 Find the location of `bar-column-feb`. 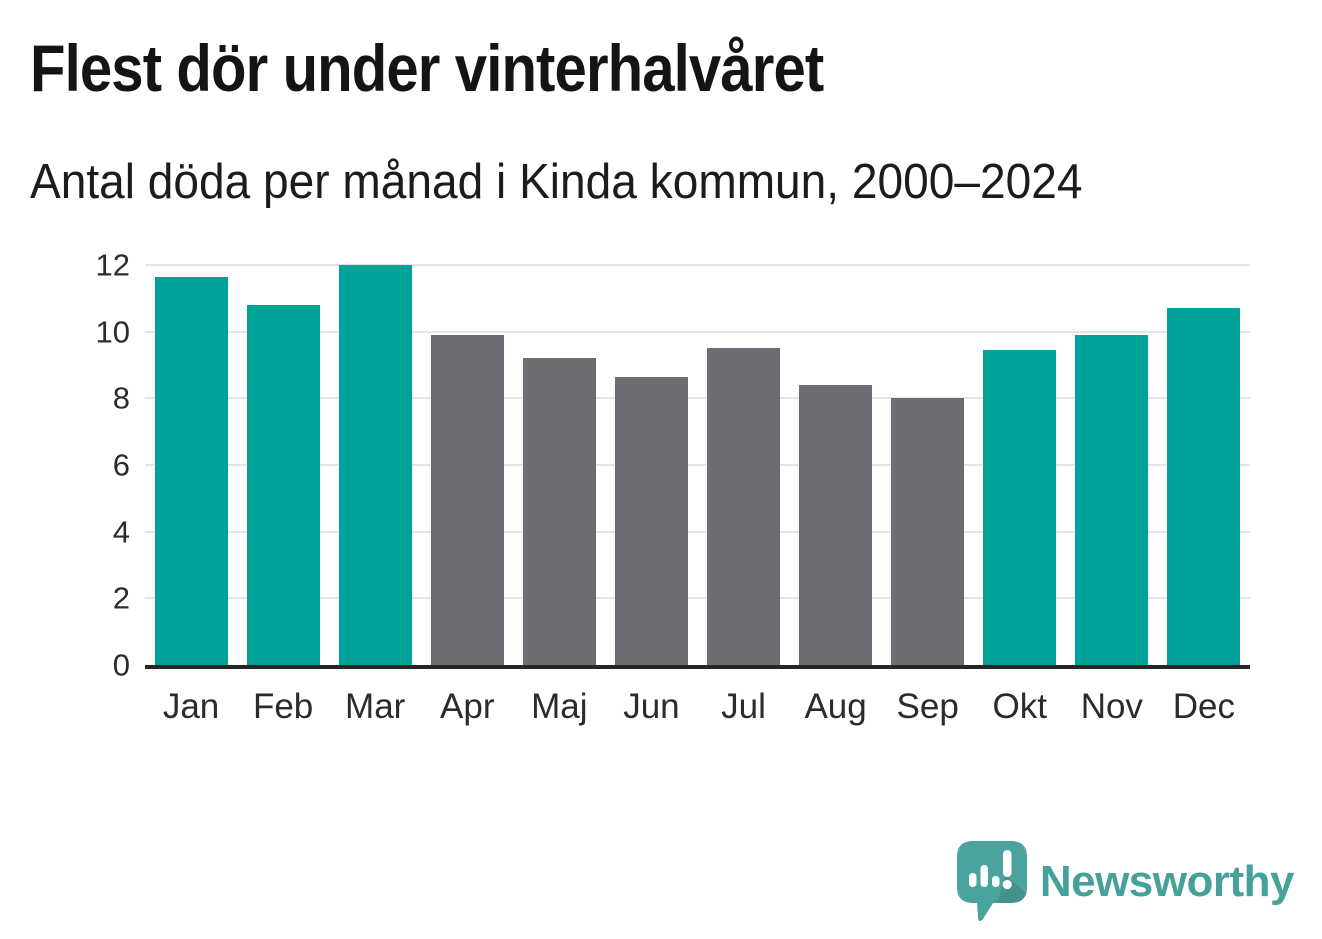

bar-column-feb is located at coordinates (283, 465).